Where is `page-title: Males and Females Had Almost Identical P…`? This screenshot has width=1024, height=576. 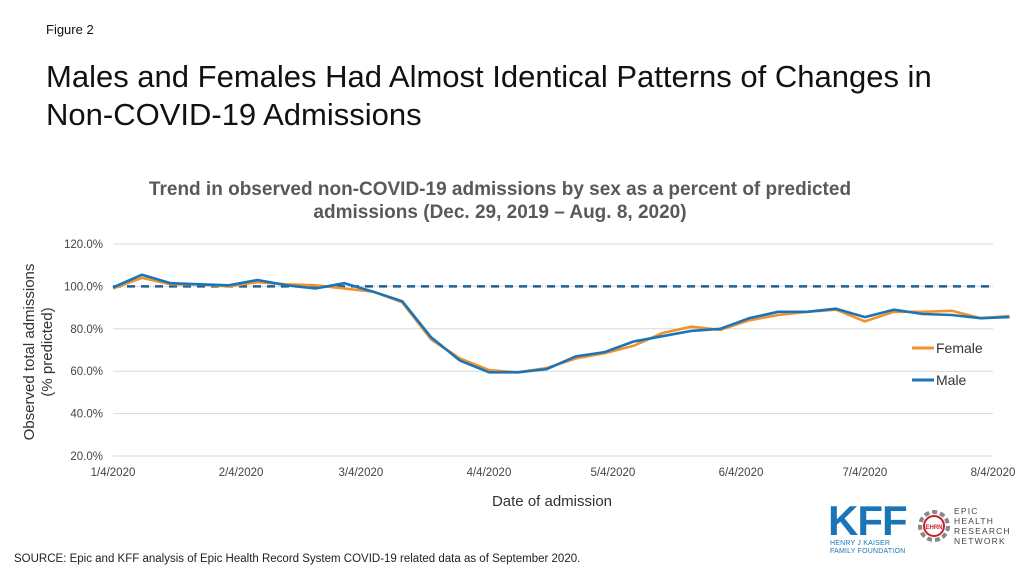 page-title: Males and Females Had Almost Identical P… is located at coordinates (489, 95).